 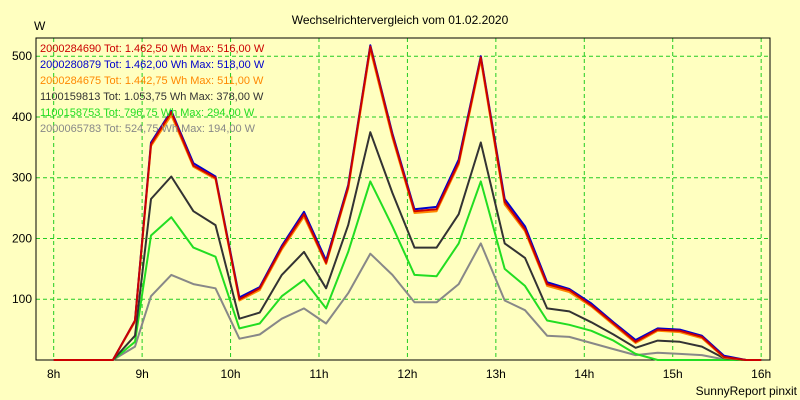 I want to click on y-tick-label: 300, so click(x=22, y=178).